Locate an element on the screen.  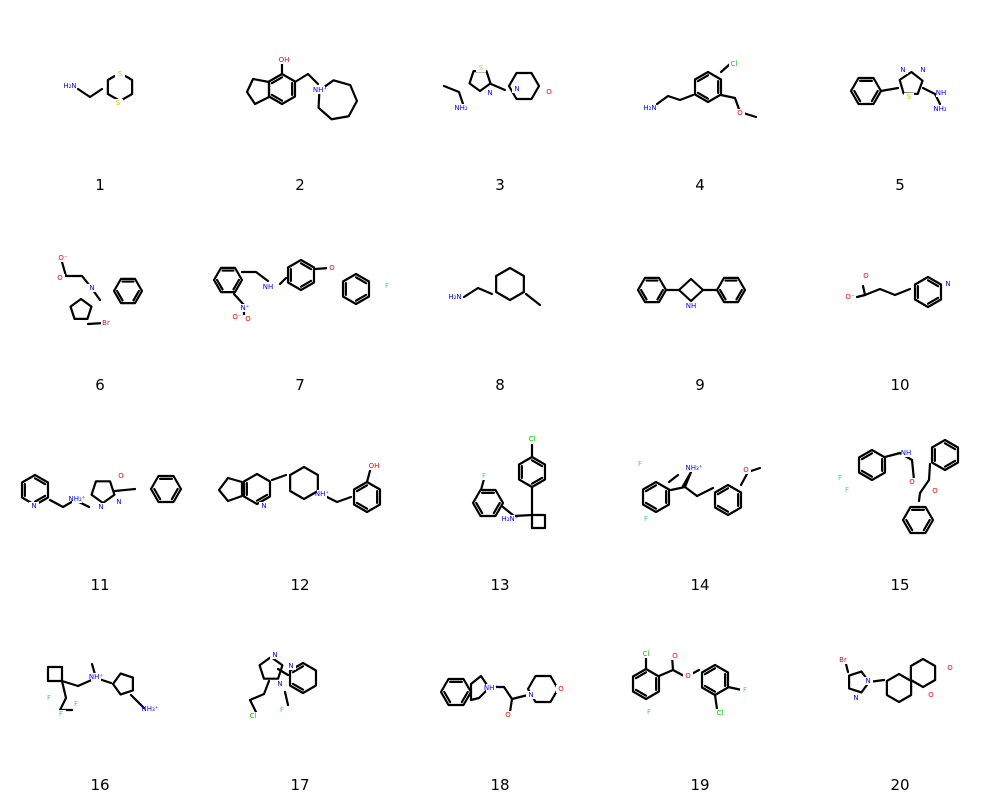
atom-label: N⁺ is located at coordinates (245, 308).